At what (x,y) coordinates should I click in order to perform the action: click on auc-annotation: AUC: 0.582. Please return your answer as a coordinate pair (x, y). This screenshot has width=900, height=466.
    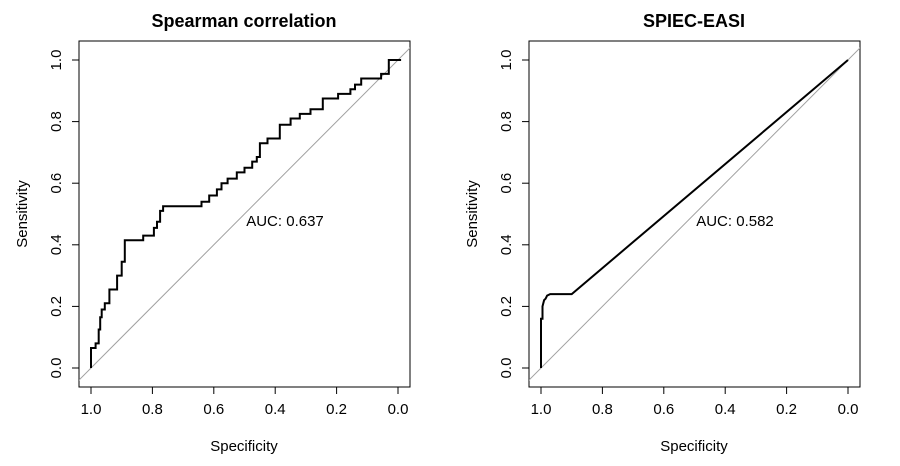
    Looking at the image, I should click on (735, 221).